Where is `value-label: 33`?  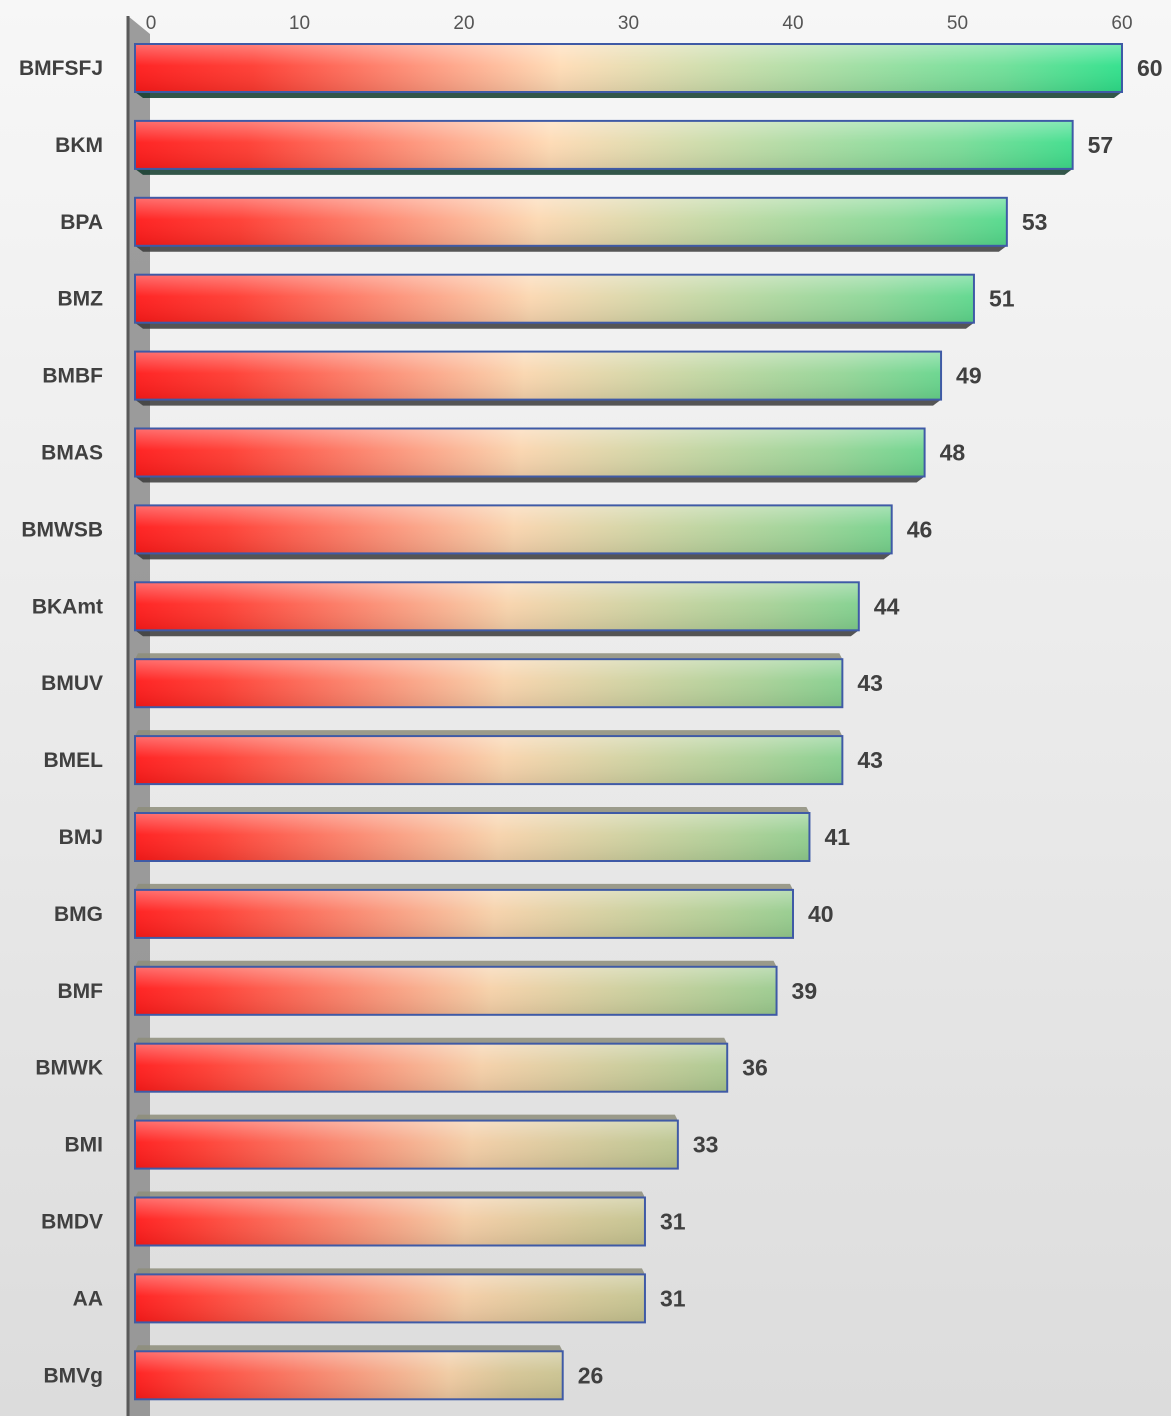
value-label: 33 is located at coordinates (706, 1145).